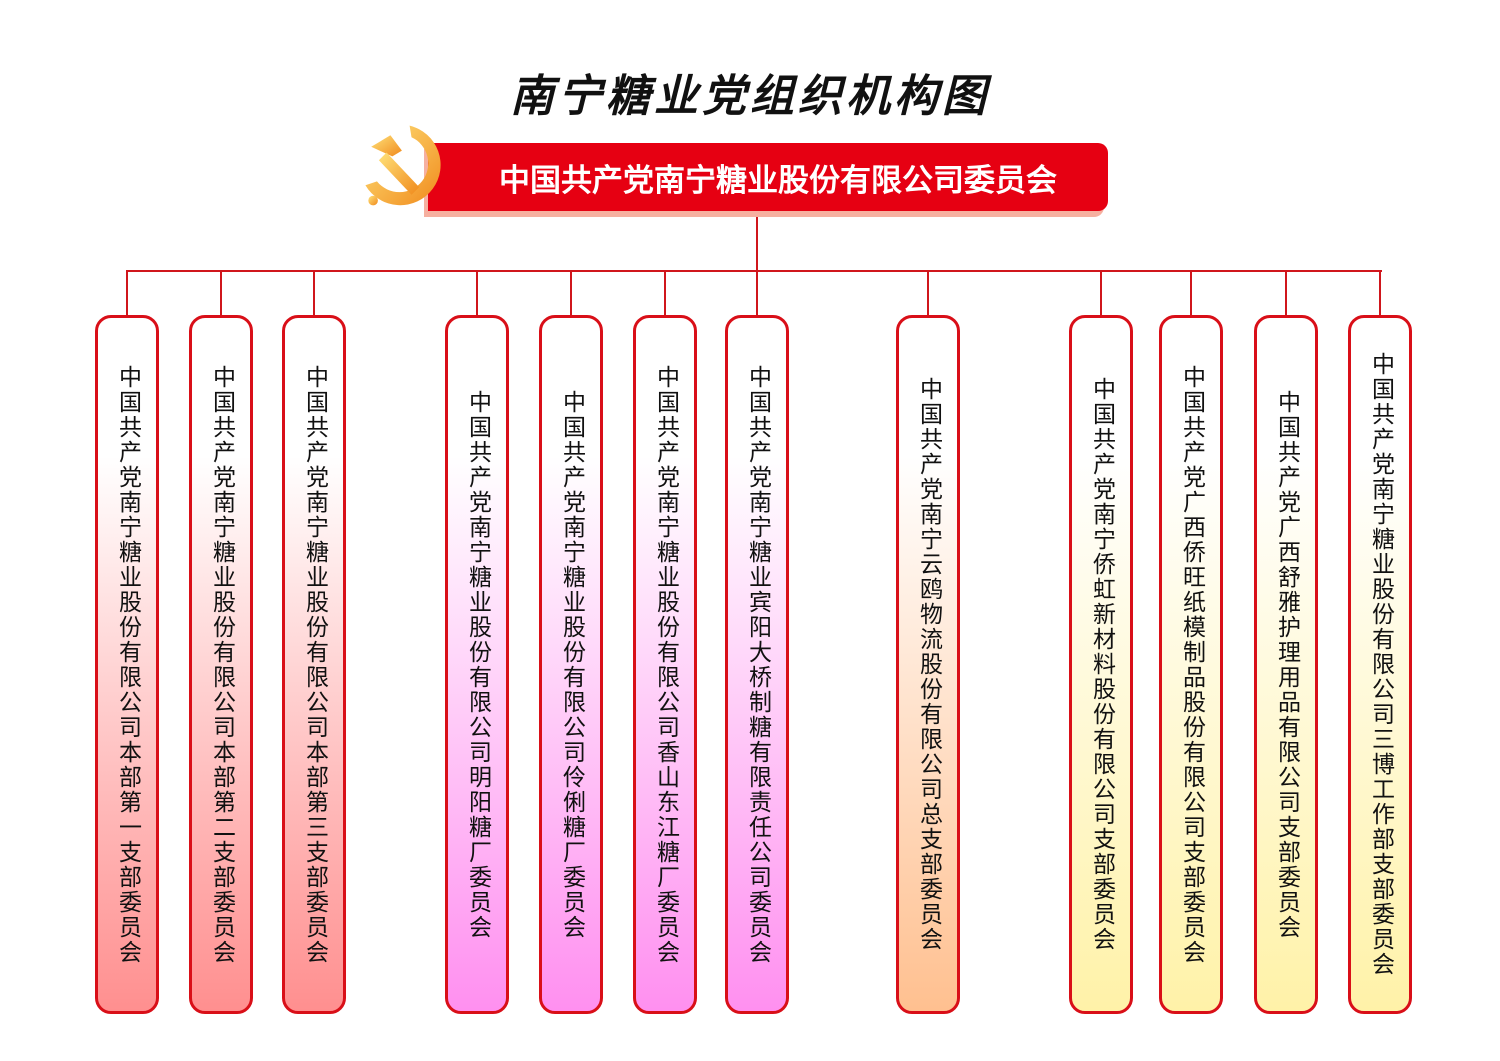 This screenshot has width=1500, height=1061. What do you see at coordinates (757, 241) in the screenshot?
I see `root-connector` at bounding box center [757, 241].